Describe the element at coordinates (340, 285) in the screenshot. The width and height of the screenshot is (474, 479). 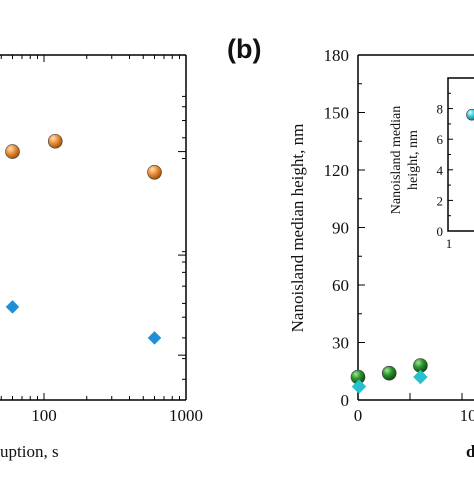
I see `panel-b-y-tick-label: 60` at that location.